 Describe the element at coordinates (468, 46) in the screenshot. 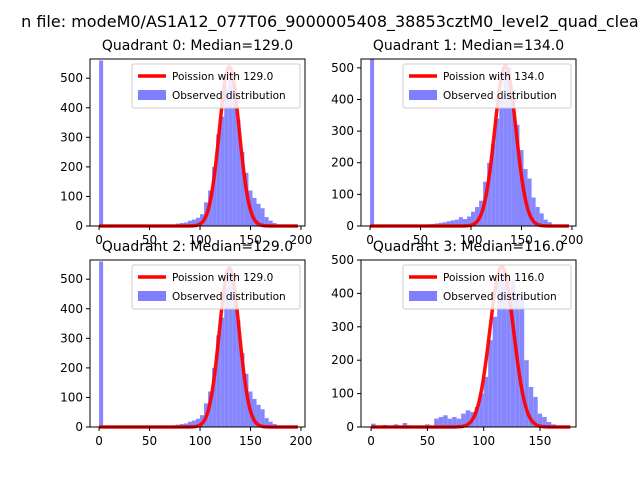

I see `panel-title: Quadrant 1: Median=134.0` at that location.